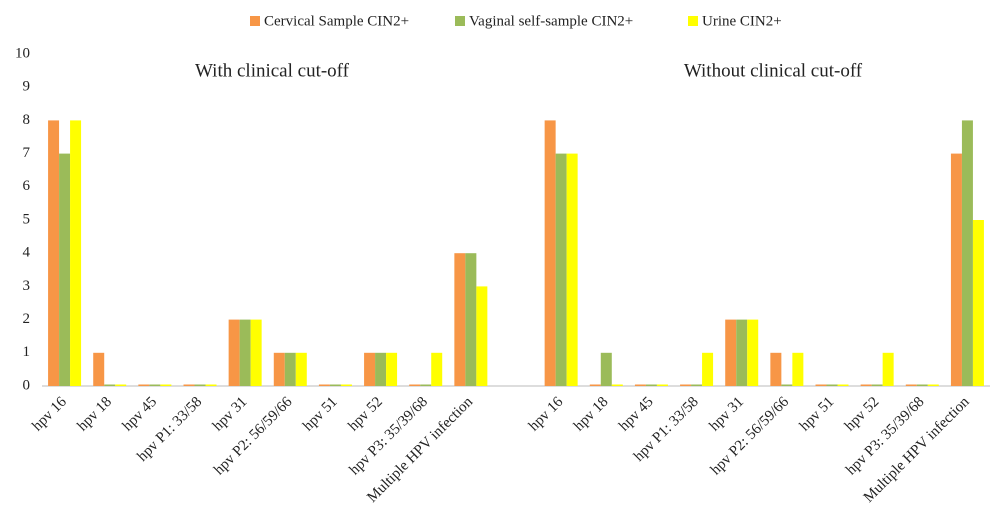  What do you see at coordinates (27, 286) in the screenshot?
I see `y-tick-label: 3` at bounding box center [27, 286].